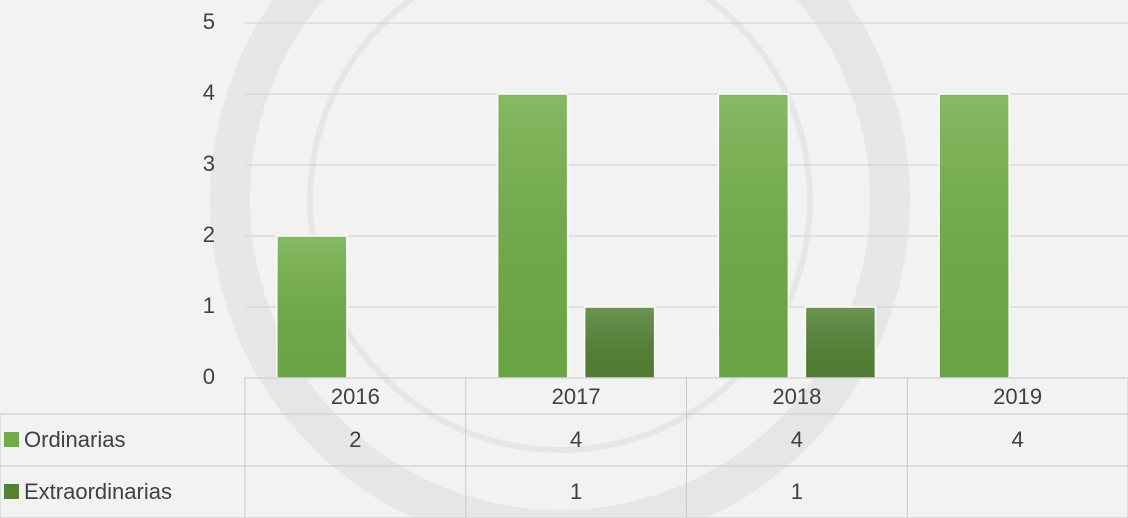 The height and width of the screenshot is (518, 1128). Describe the element at coordinates (209, 21) in the screenshot. I see `y-tick-label: 5` at that location.